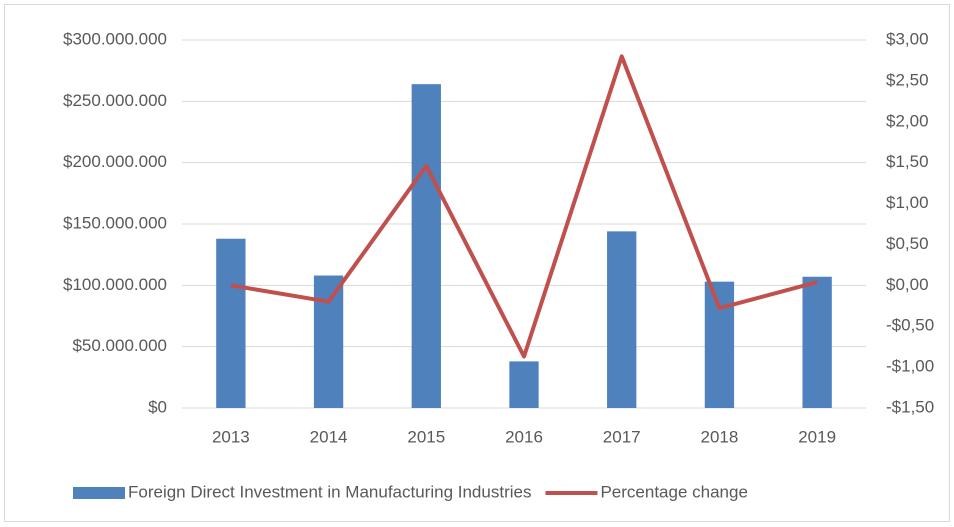 The image size is (954, 527). What do you see at coordinates (119, 345) in the screenshot?
I see `y-tick-label: $50.000.000` at bounding box center [119, 345].